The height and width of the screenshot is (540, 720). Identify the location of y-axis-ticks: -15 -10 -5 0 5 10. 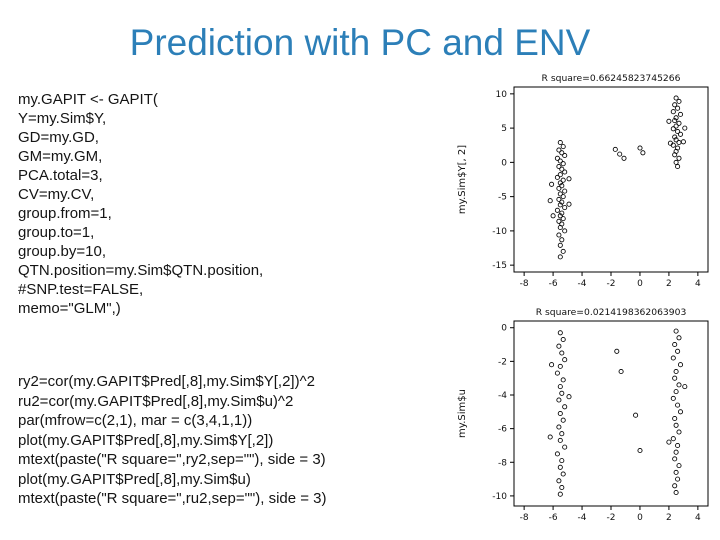
(503, 180).